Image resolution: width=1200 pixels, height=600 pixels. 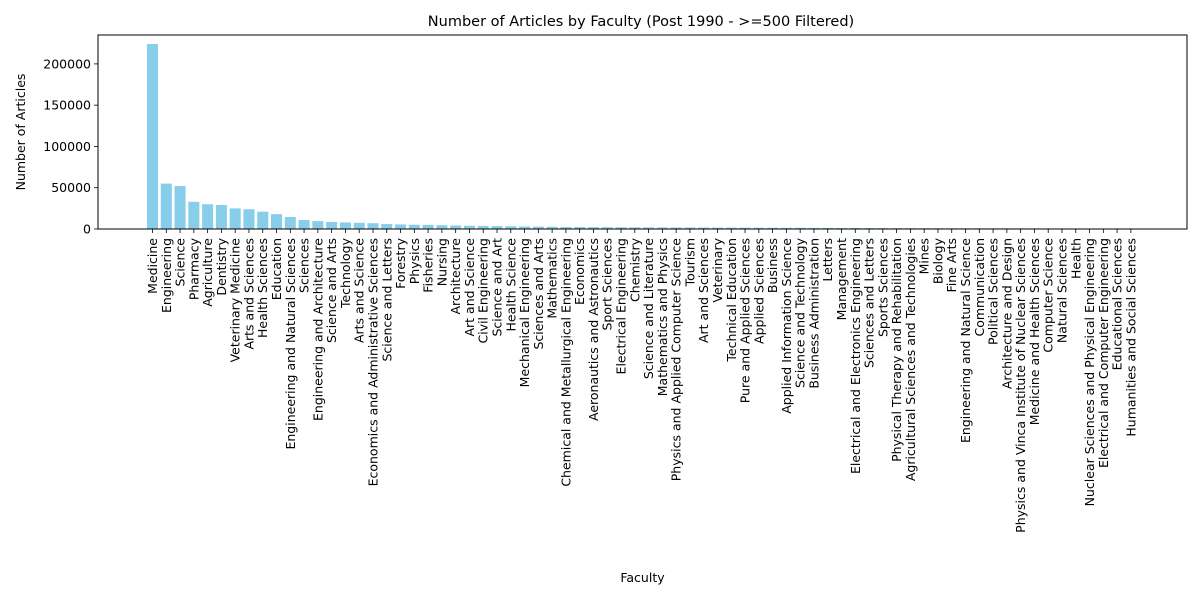 I want to click on x-tick-label: Sports Sciences, so click(x=882, y=287).